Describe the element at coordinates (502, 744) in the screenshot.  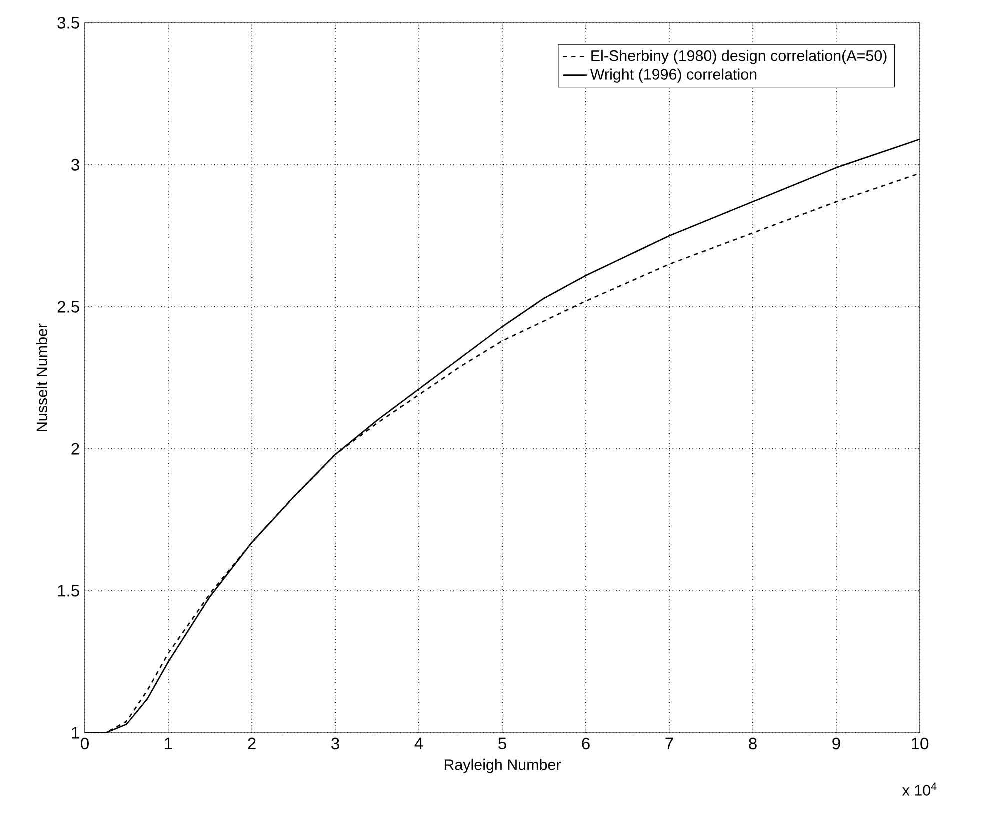
I see `x-tick-label: 5` at that location.